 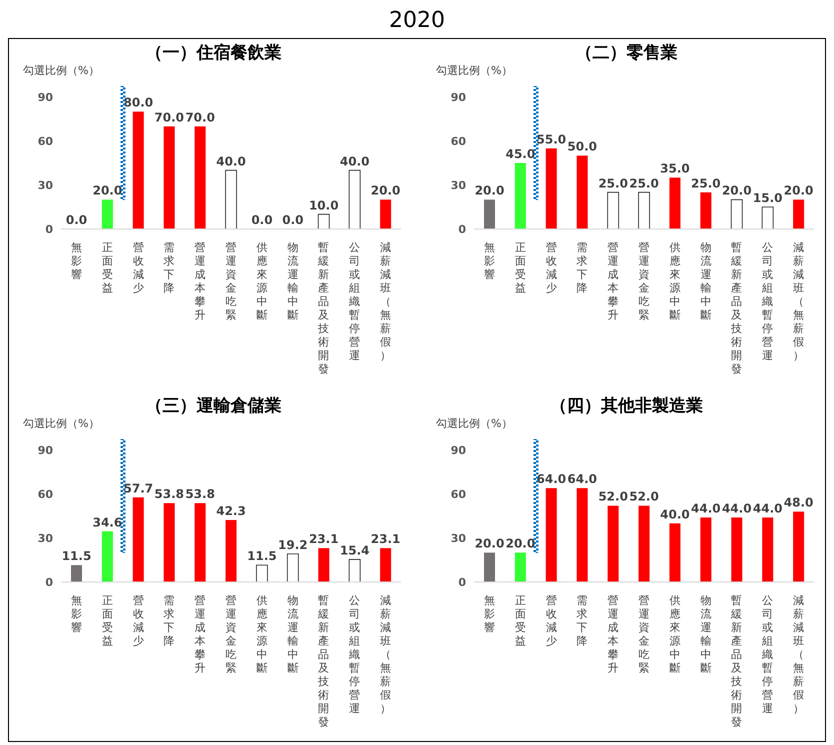 I want to click on chart-title: （三）運輸倉儲業, so click(x=213, y=405).